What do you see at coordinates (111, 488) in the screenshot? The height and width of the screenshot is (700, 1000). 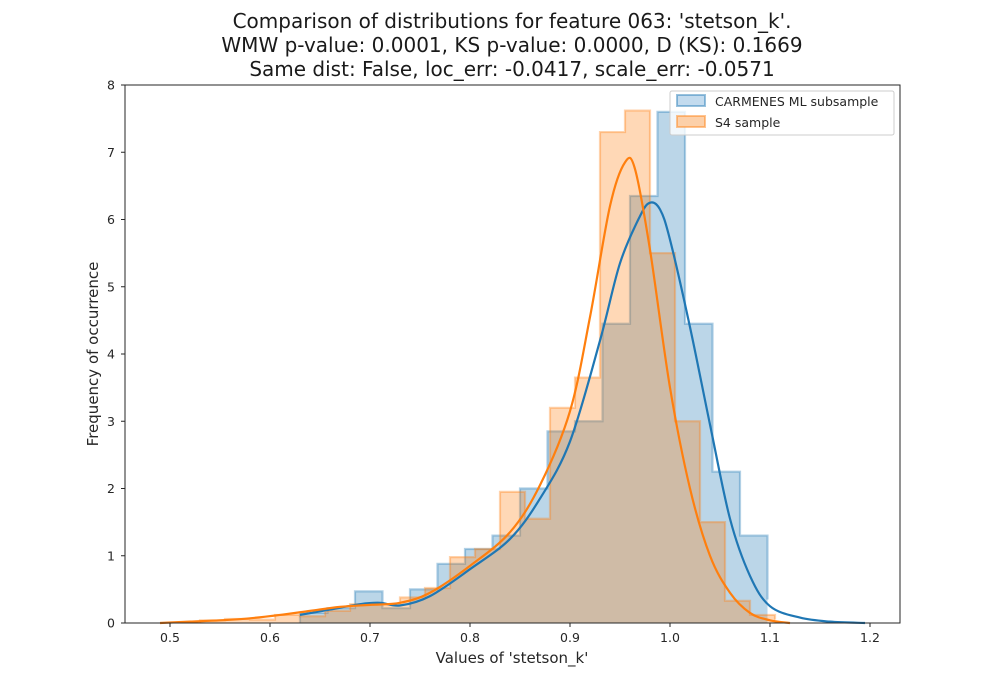 I see `y-tick-label: 2` at bounding box center [111, 488].